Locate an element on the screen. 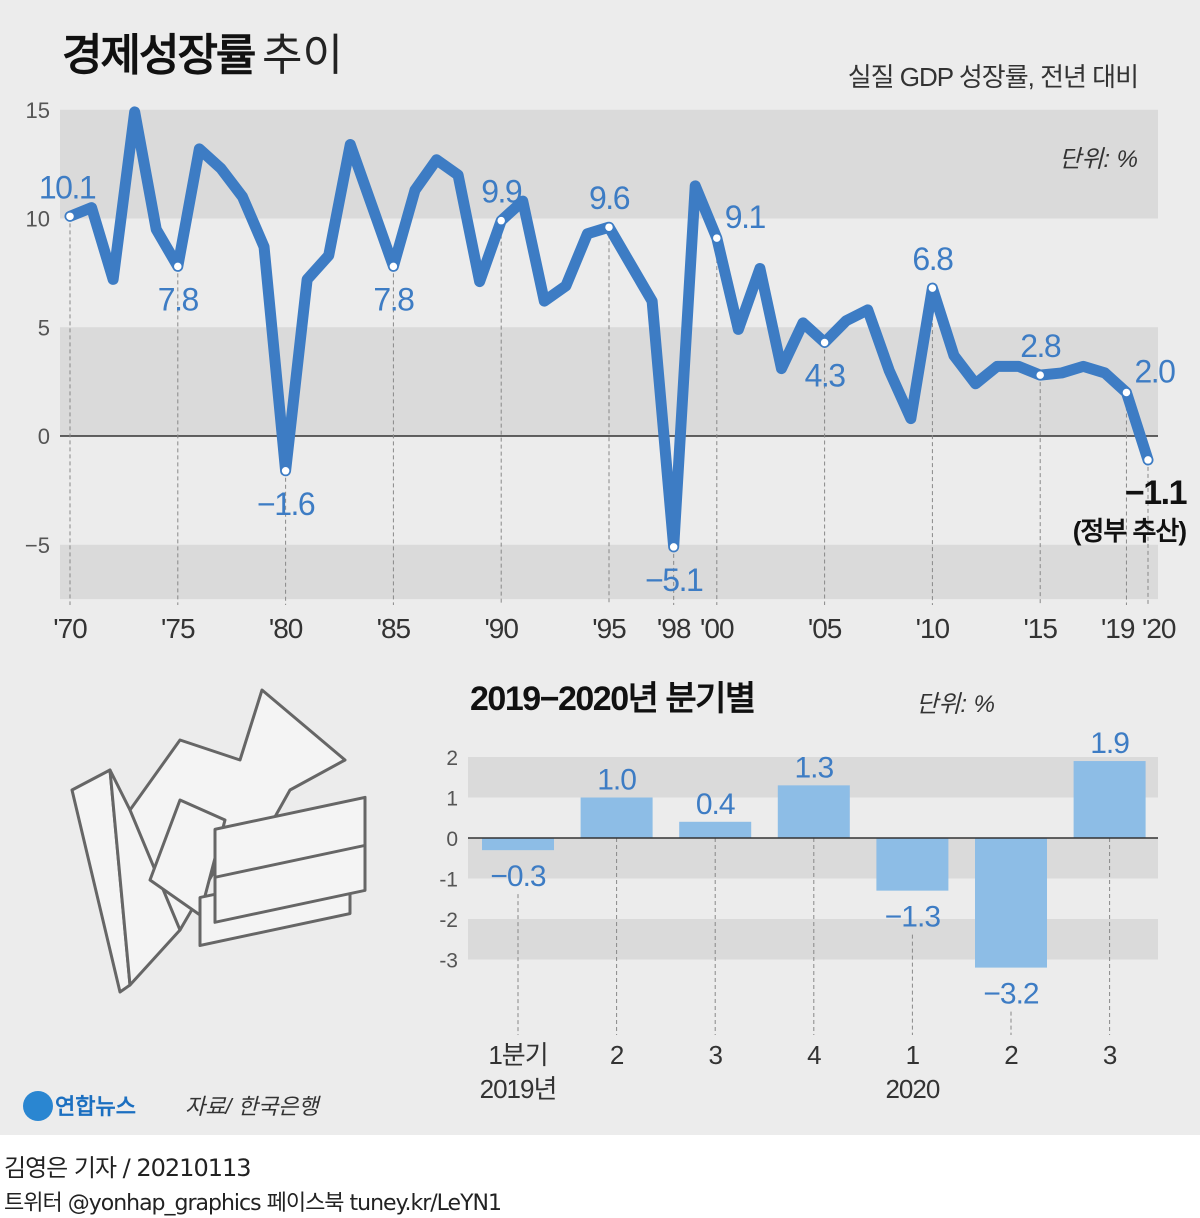  x-tick-label: '20 is located at coordinates (1159, 628).